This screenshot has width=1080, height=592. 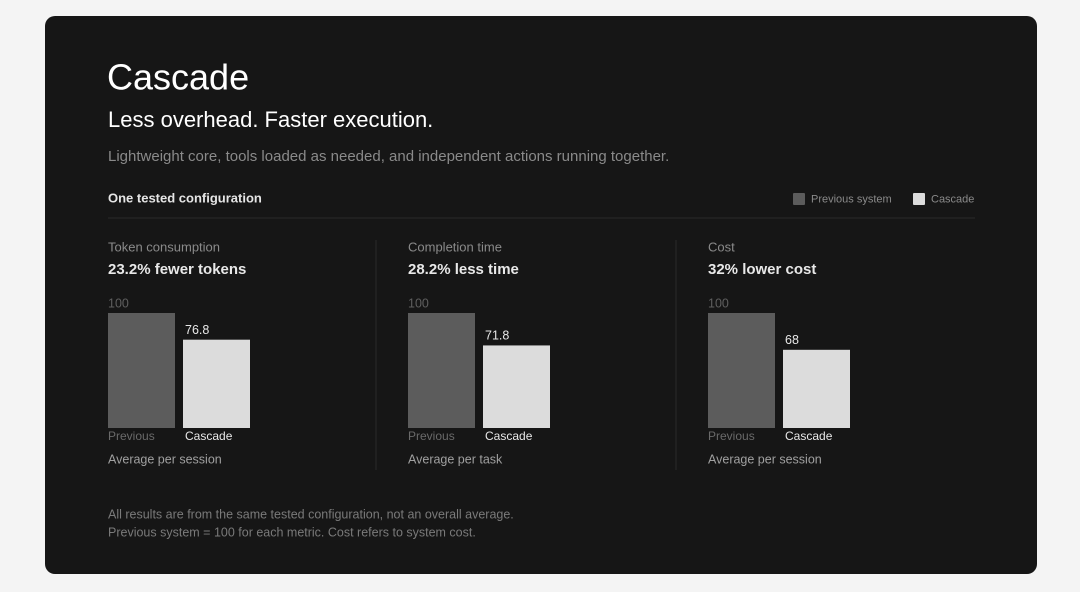 What do you see at coordinates (721, 246) in the screenshot?
I see `chart-title: Cost` at bounding box center [721, 246].